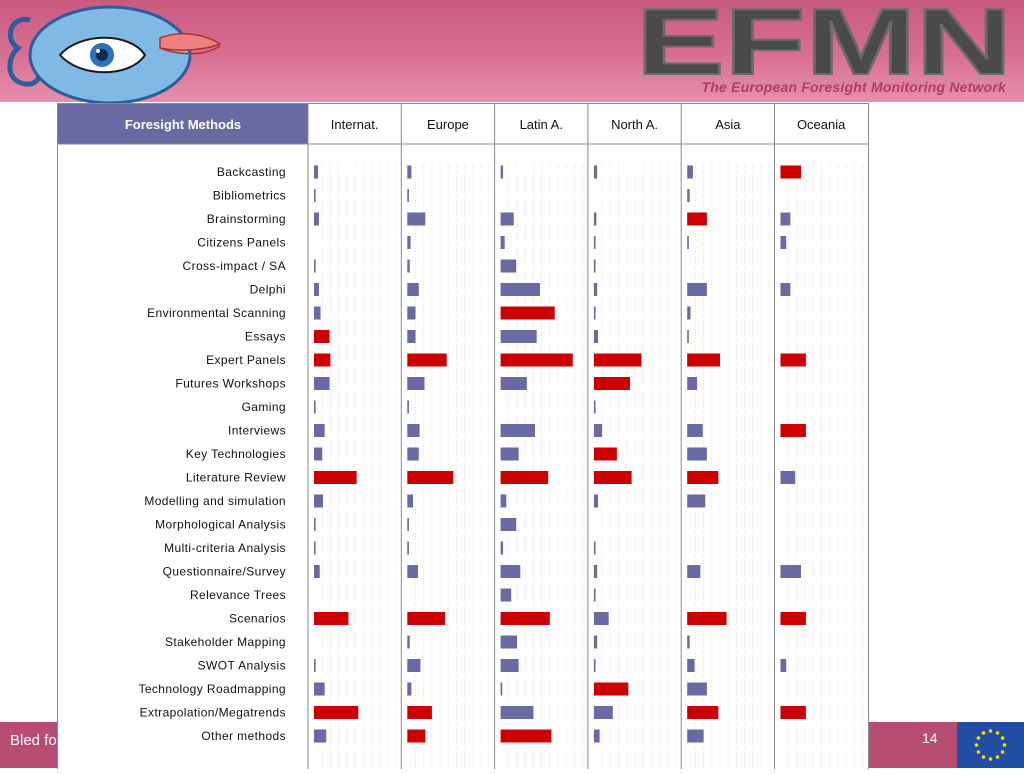  I want to click on row-label: Extrapolation/Megatrends, so click(213, 713).